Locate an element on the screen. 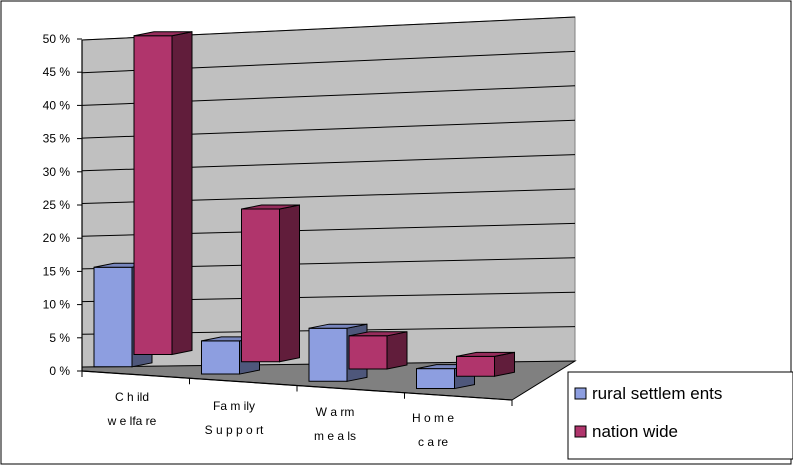 The image size is (793, 466). legend-label: nation wide is located at coordinates (635, 431).